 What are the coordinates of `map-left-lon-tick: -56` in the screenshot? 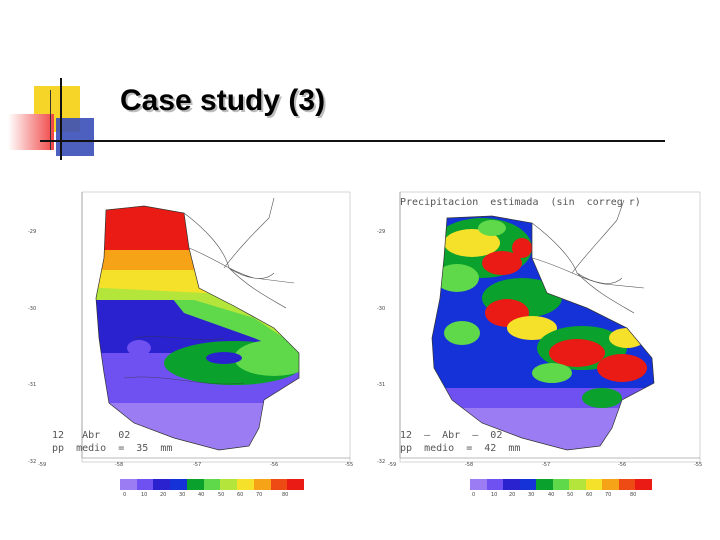 It's located at (274, 465).